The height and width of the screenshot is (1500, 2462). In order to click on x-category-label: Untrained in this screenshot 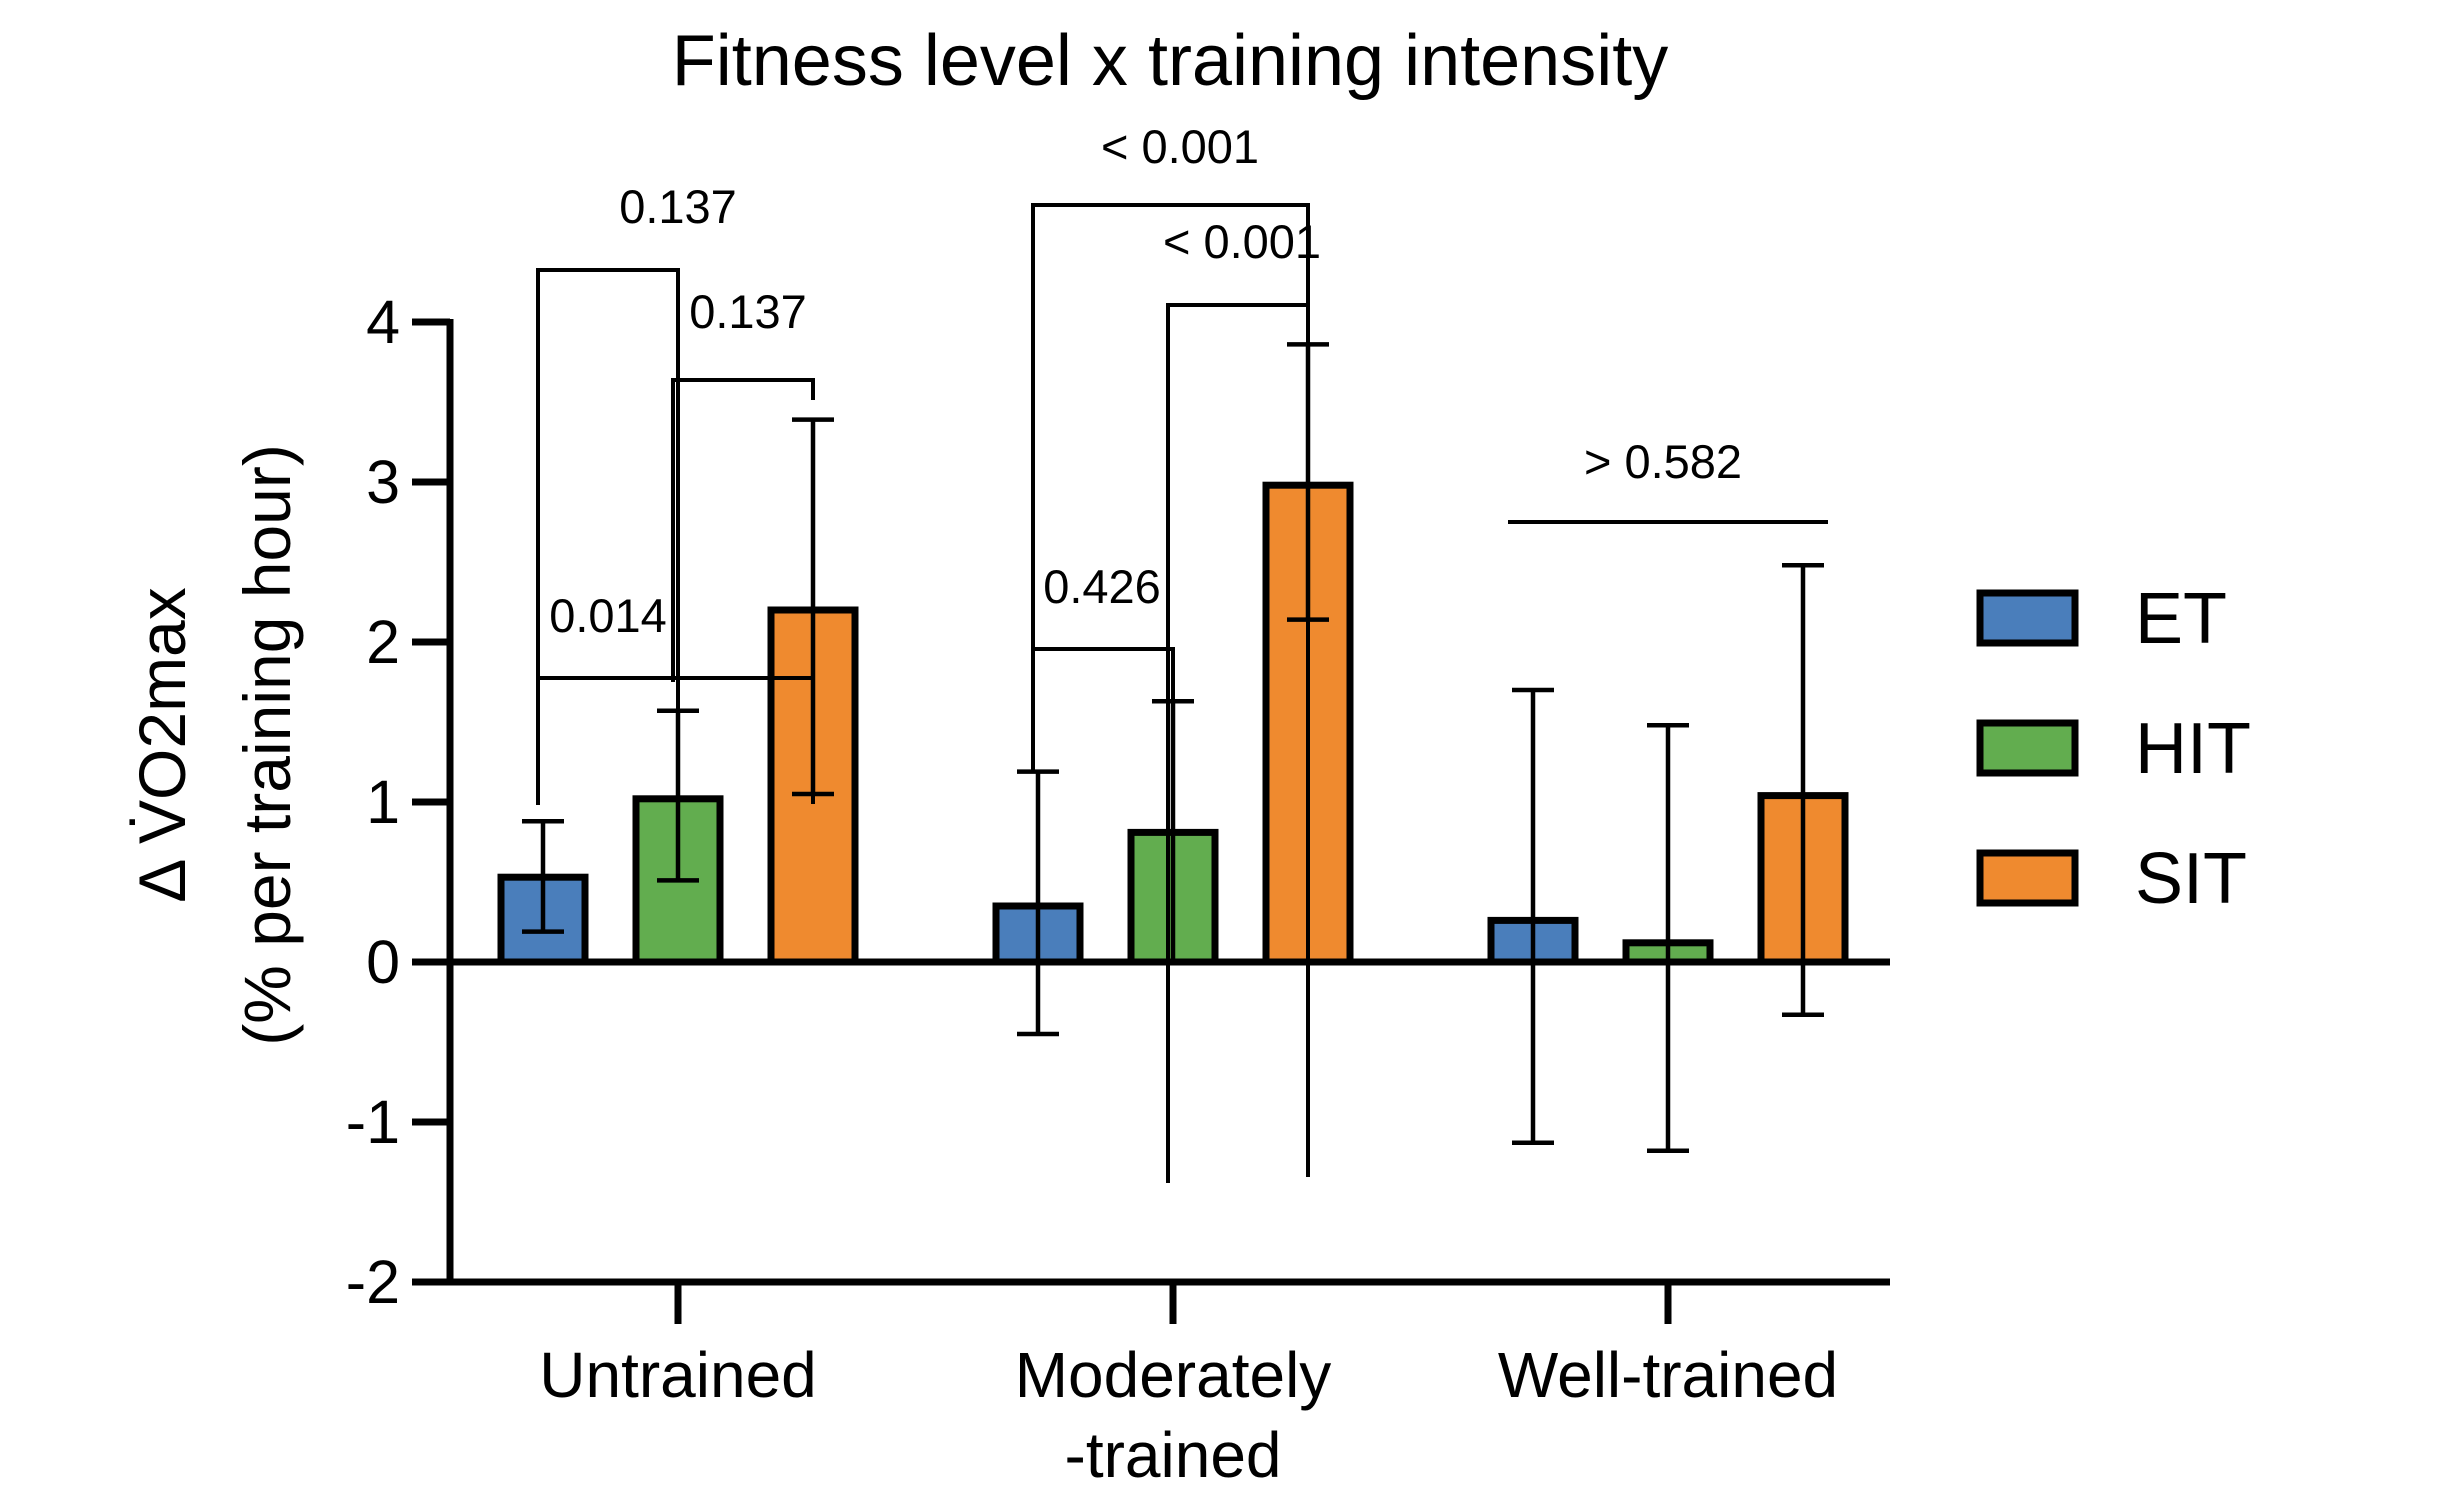, I will do `click(678, 1375)`.